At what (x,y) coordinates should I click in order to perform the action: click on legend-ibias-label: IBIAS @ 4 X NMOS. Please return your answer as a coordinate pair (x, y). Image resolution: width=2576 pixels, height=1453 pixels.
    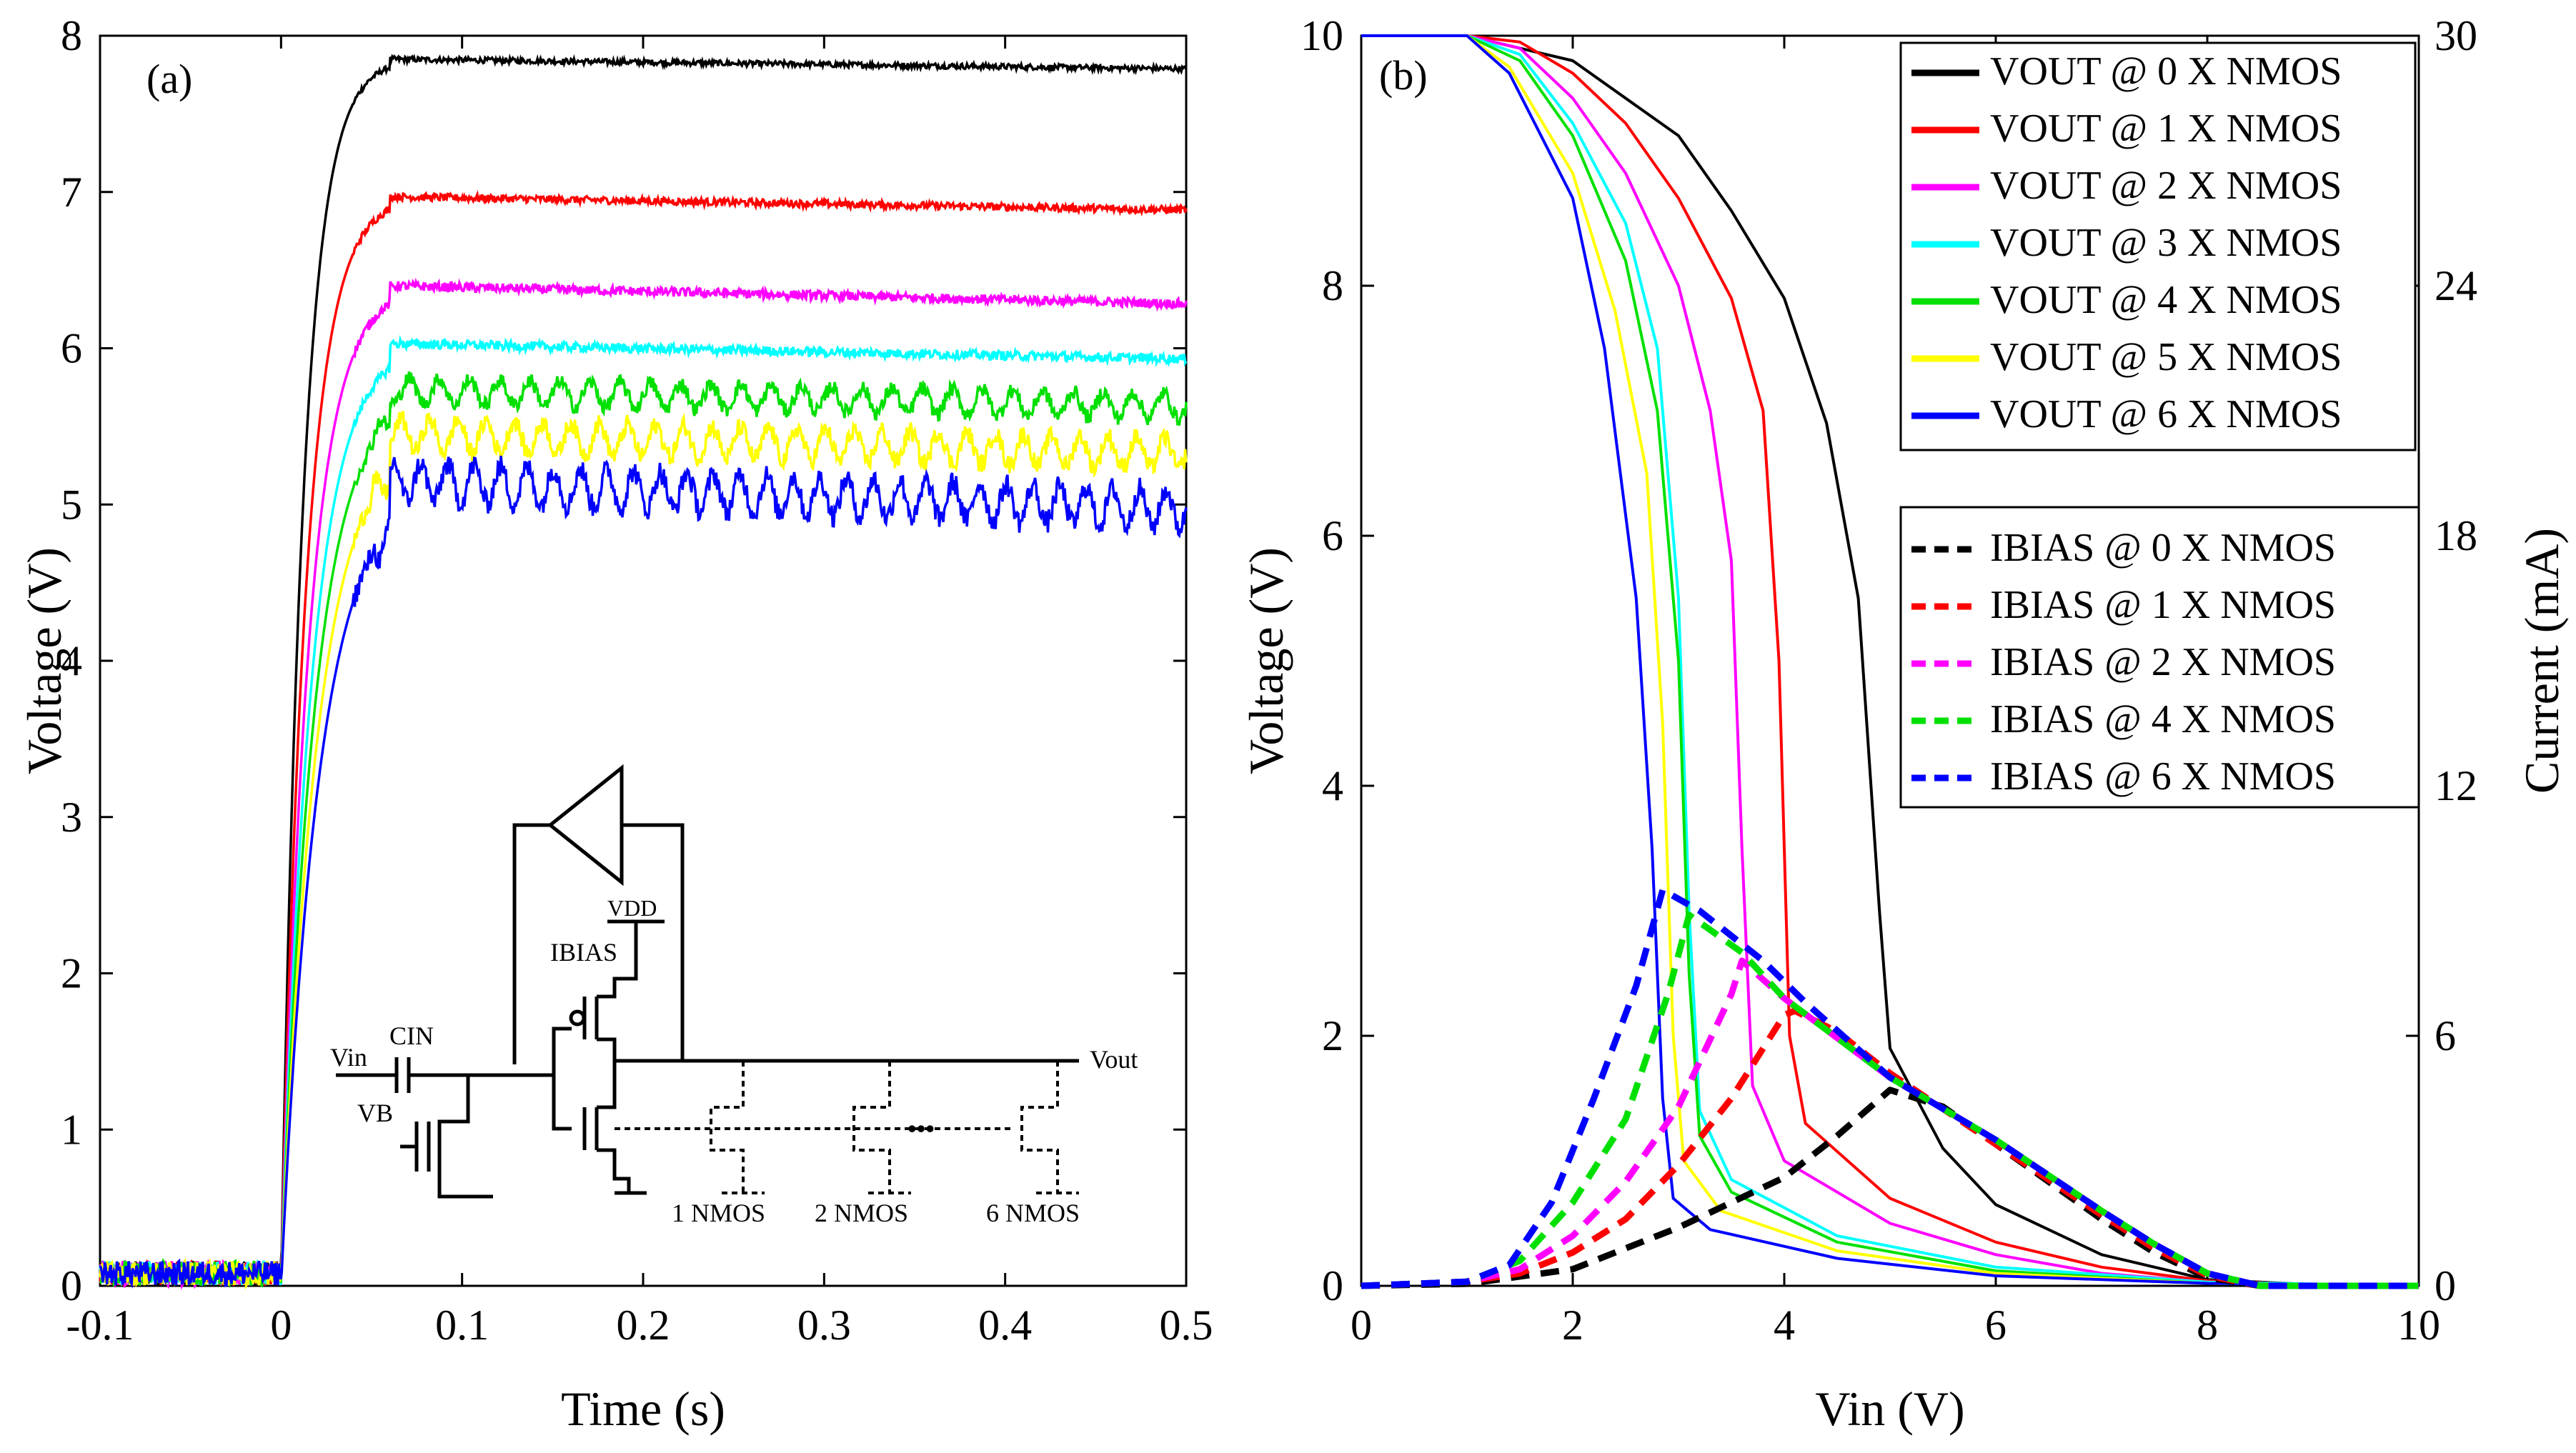
    Looking at the image, I should click on (2163, 719).